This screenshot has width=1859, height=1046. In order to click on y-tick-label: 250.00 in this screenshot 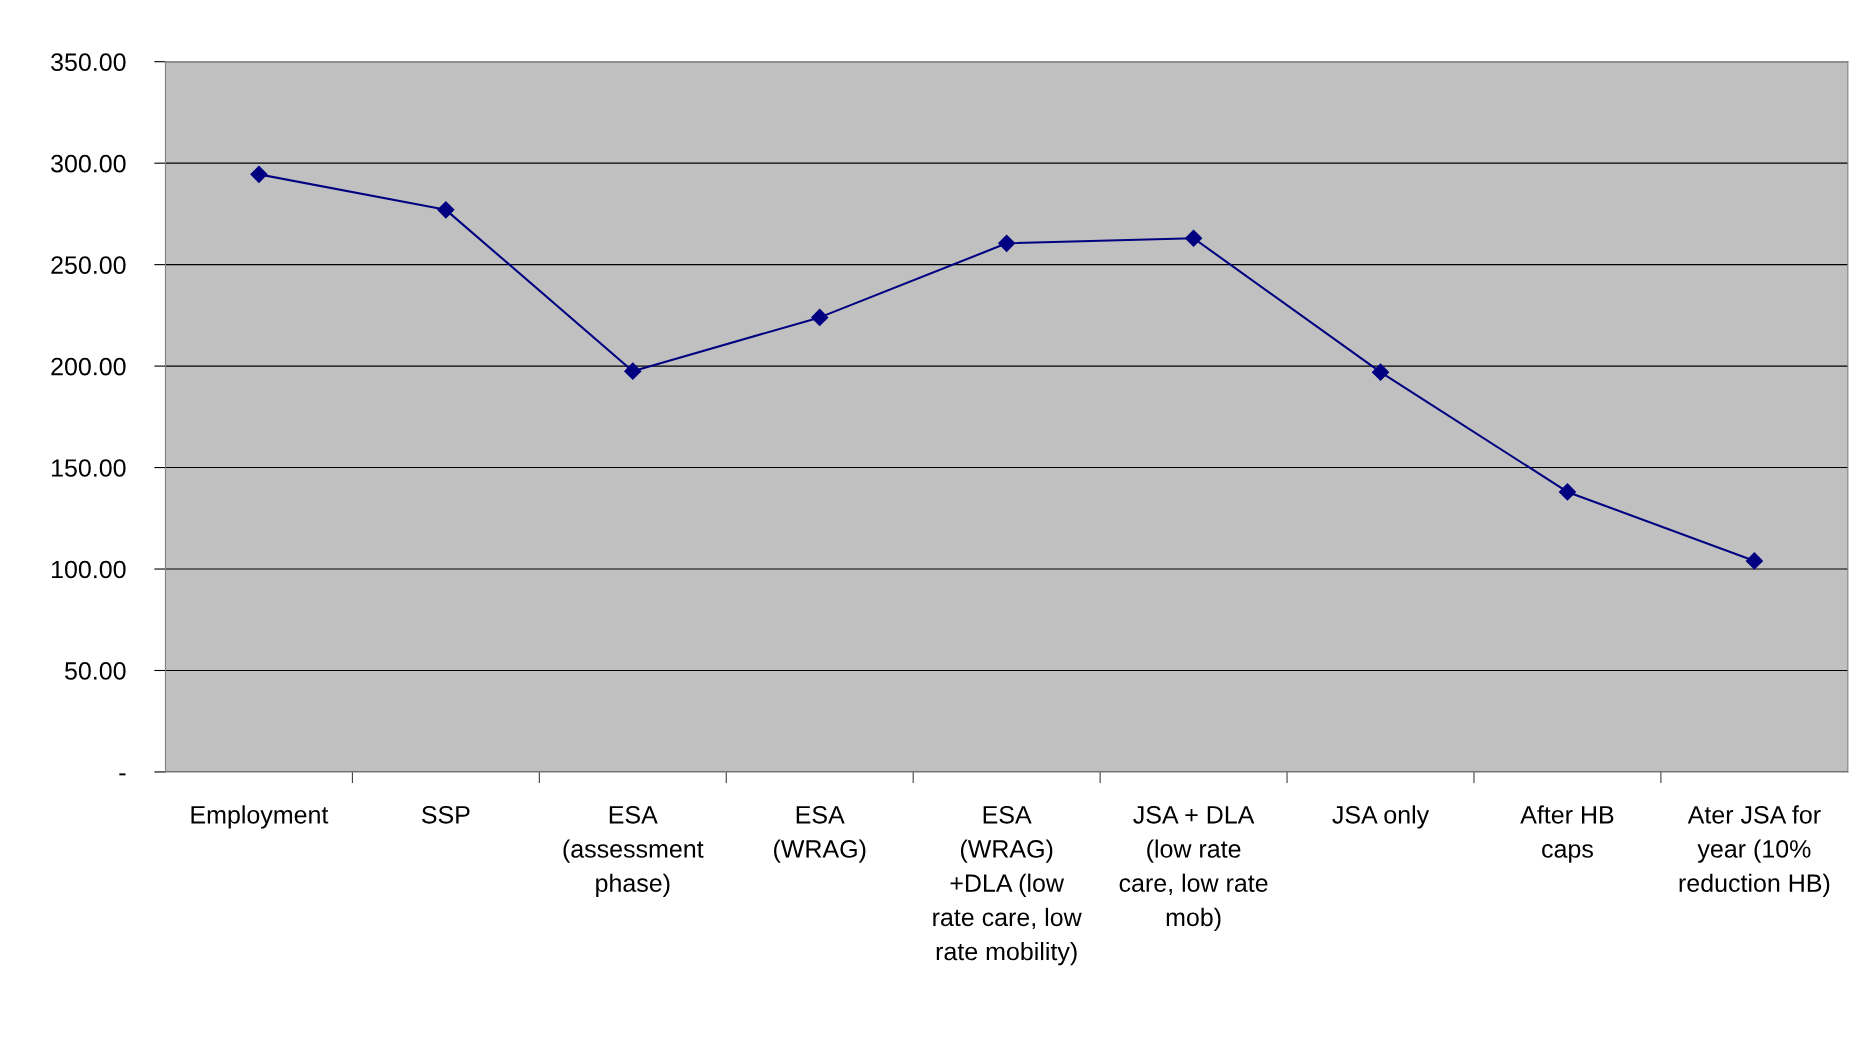, I will do `click(88, 265)`.